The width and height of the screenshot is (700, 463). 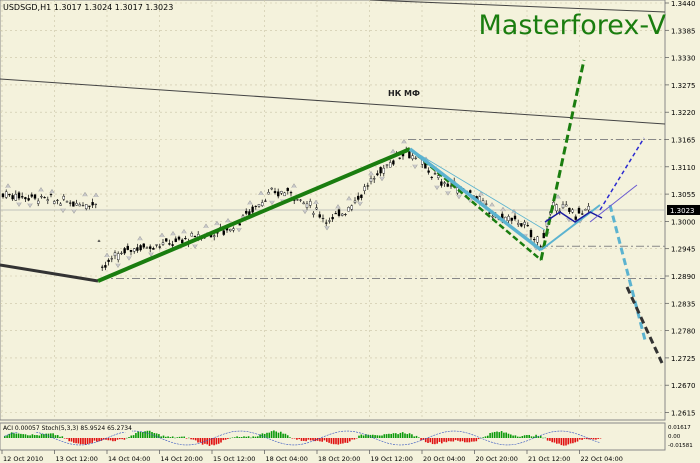 I want to click on indicator-frame, so click(x=333, y=436).